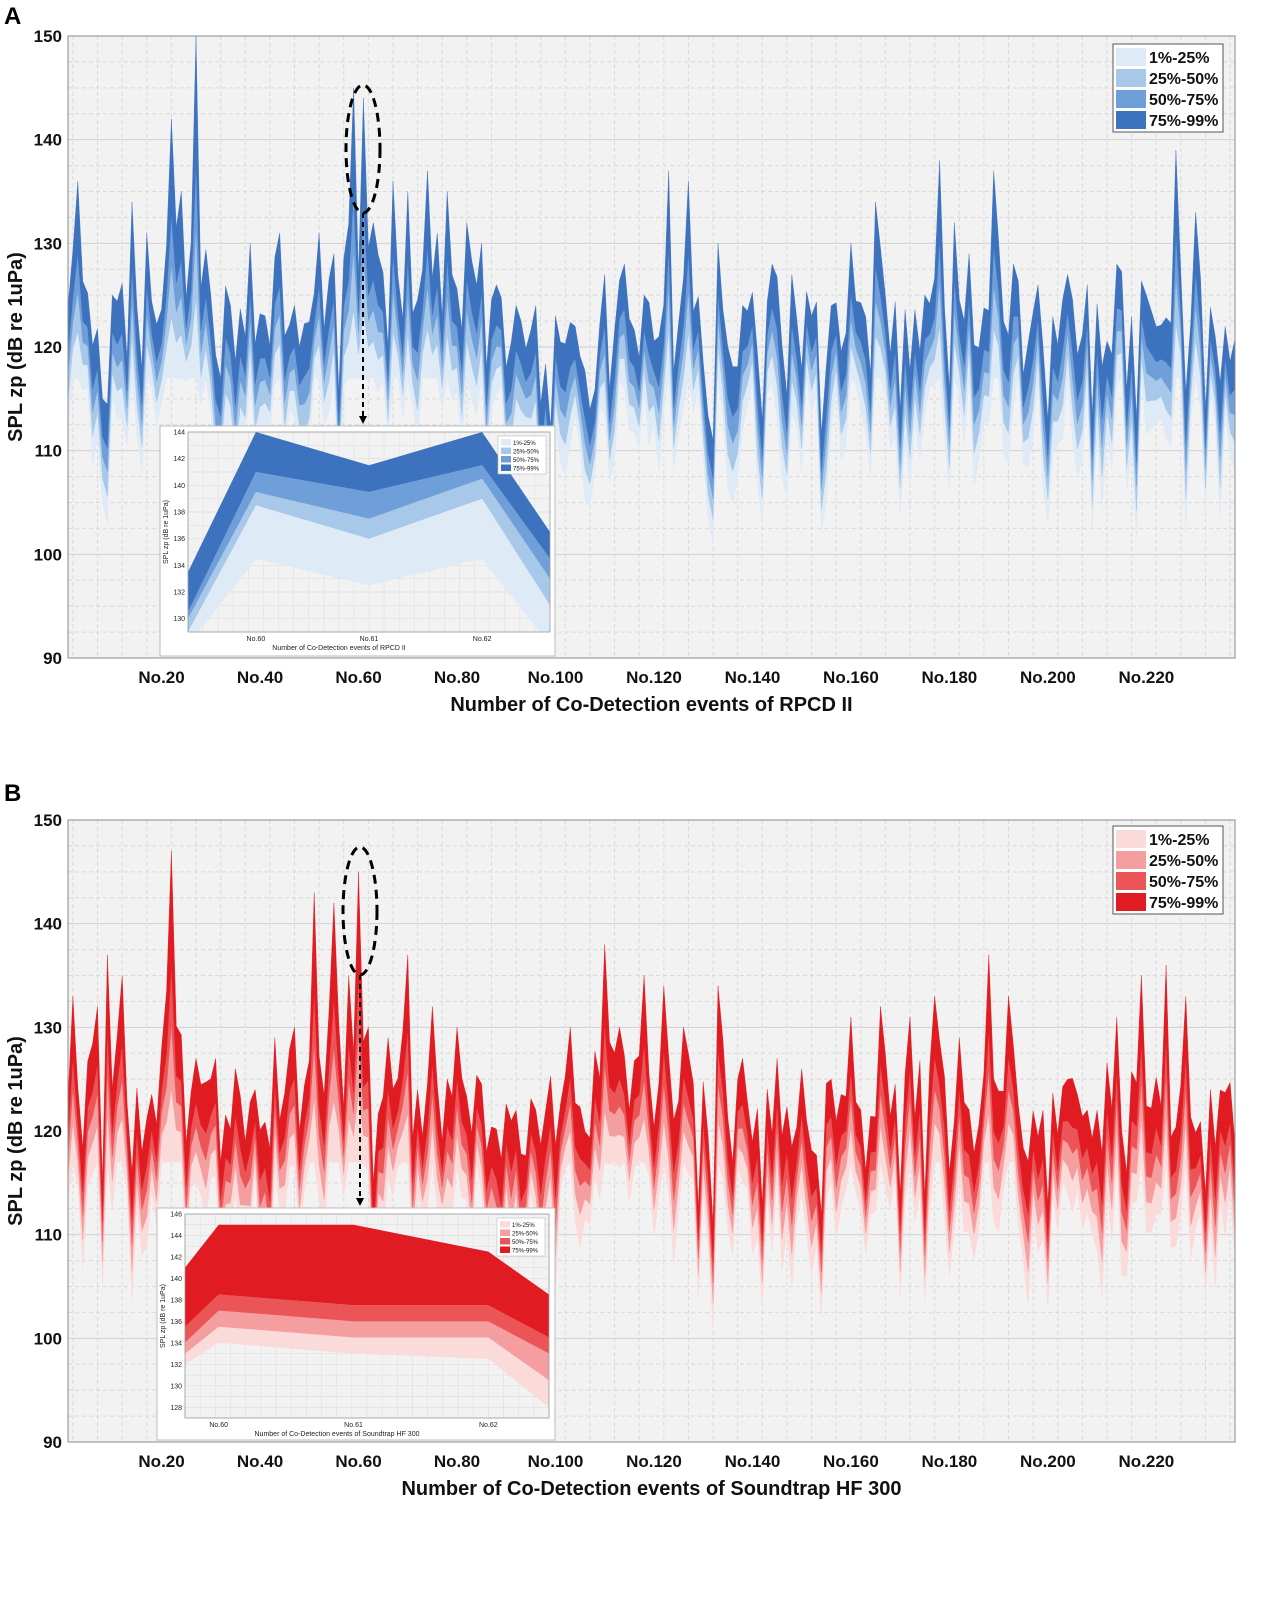 Image resolution: width=1285 pixels, height=1619 pixels. Describe the element at coordinates (176, 1408) in the screenshot. I see `inset-y-tick: 128` at that location.